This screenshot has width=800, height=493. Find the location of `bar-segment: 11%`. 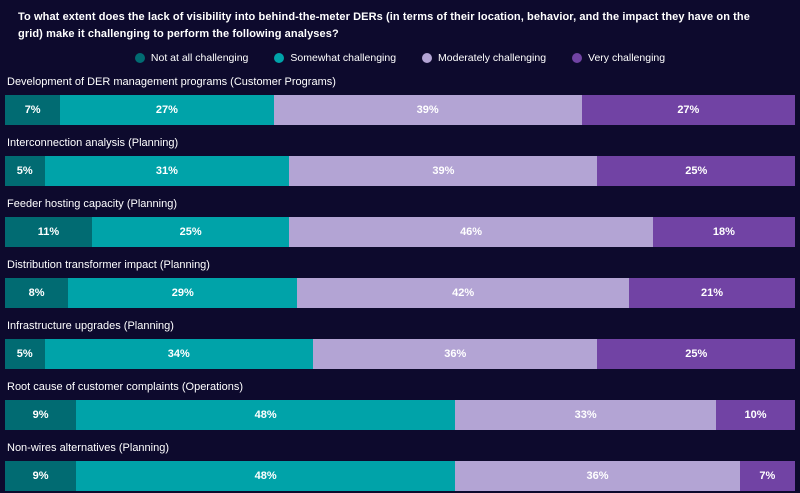

bar-segment: 11% is located at coordinates (48, 232).